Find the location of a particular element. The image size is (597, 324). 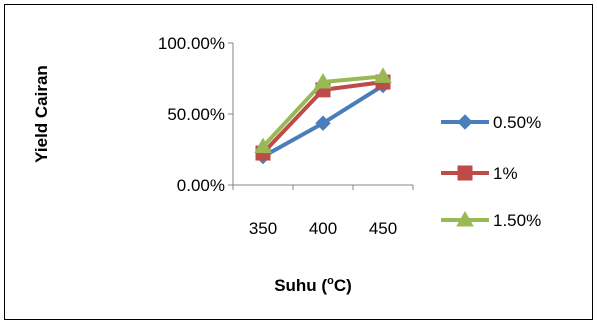

series-layer is located at coordinates (323, 116).